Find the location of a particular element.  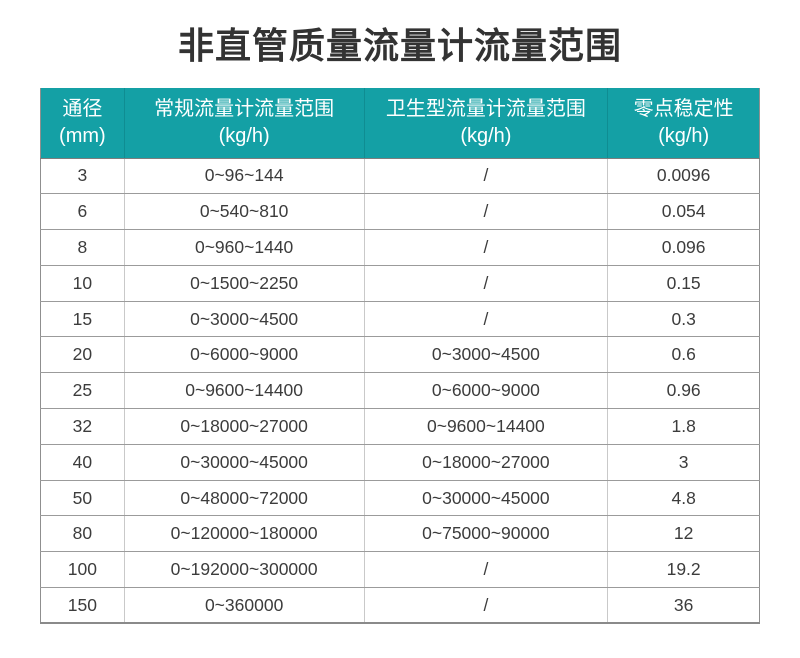

cell-zero-stability: 0.96 is located at coordinates (683, 391).